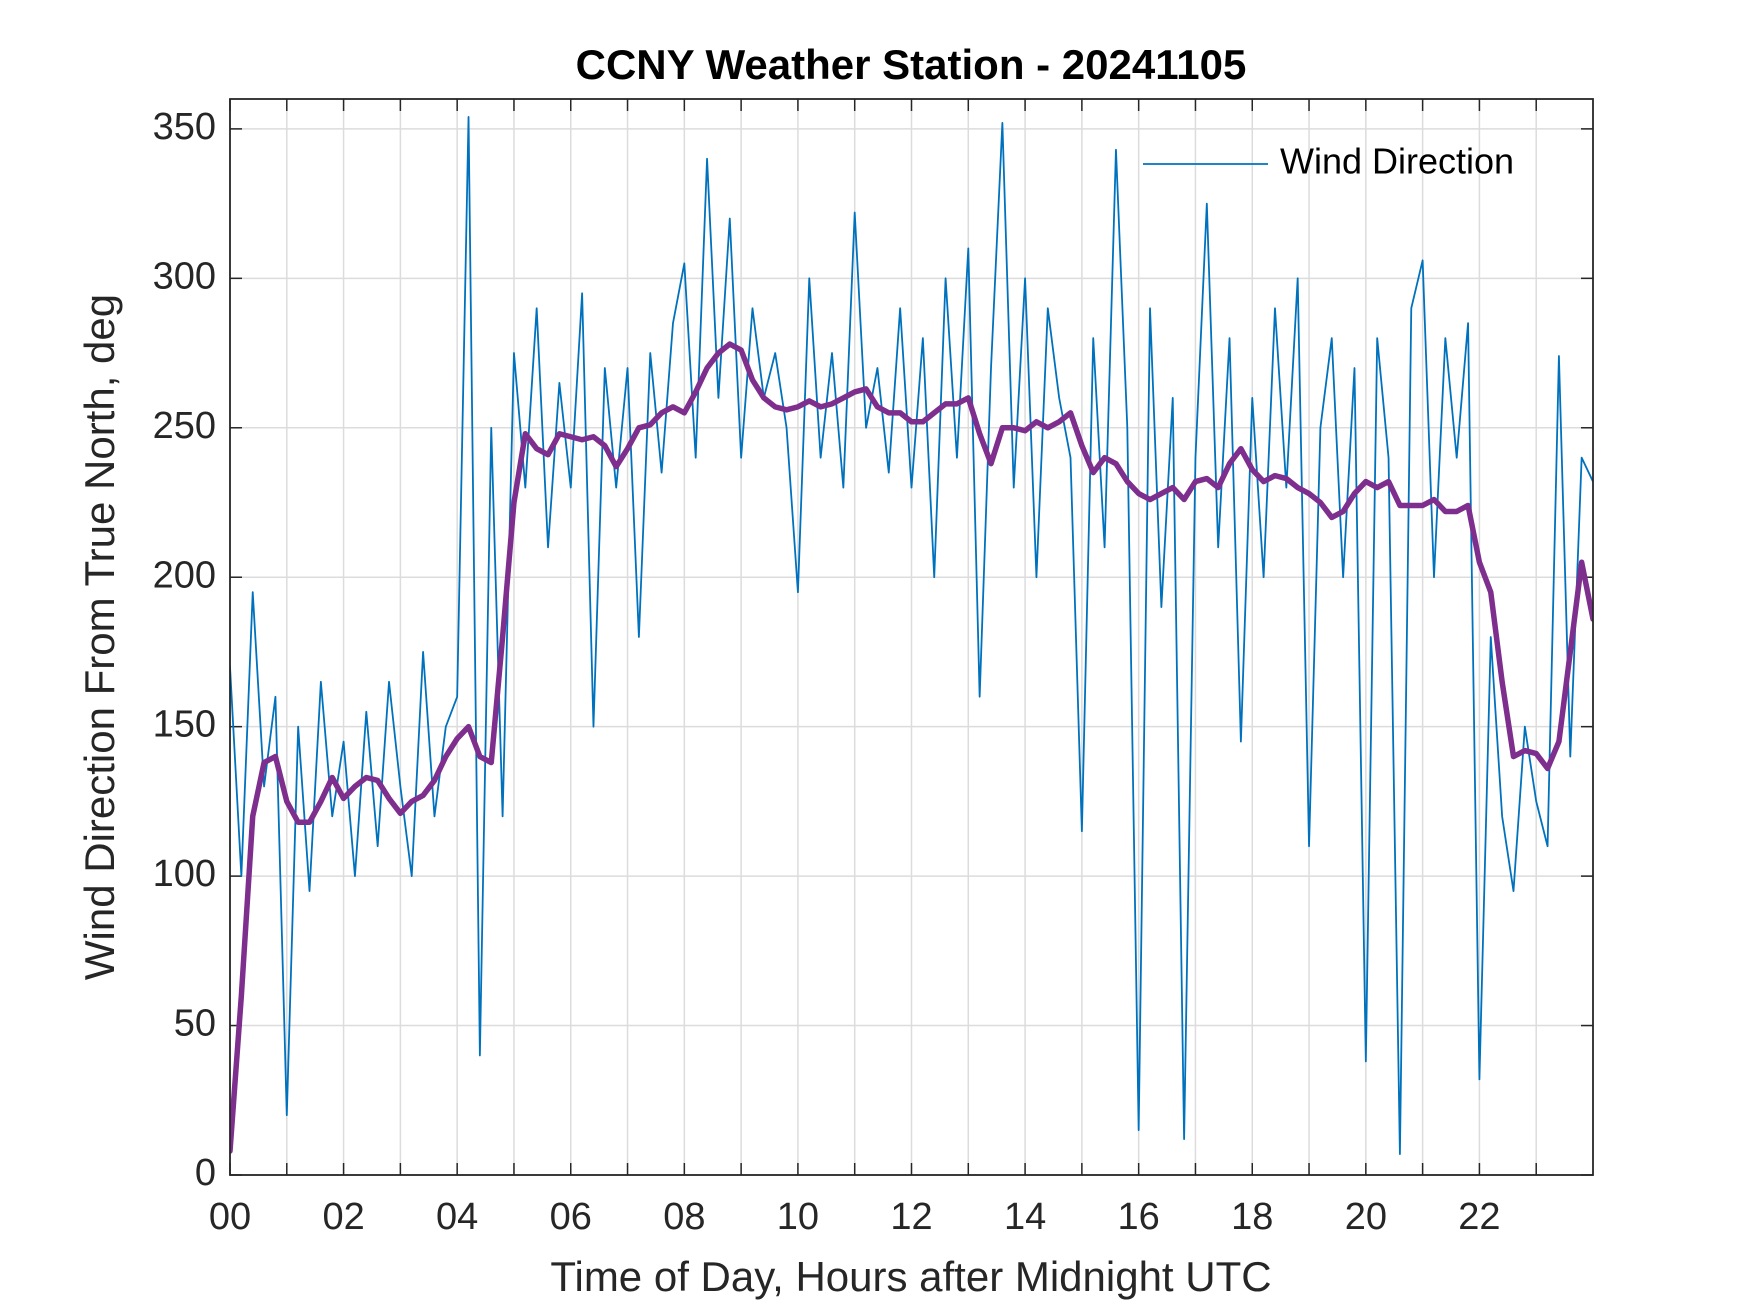  I want to click on y-tick-label: 50, so click(195, 1024).